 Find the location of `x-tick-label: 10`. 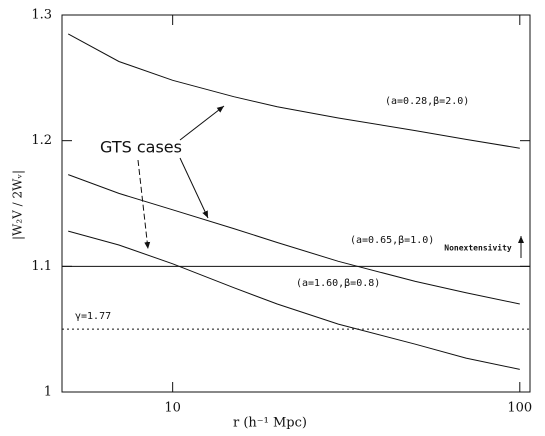

x-tick-label: 10 is located at coordinates (172, 408).